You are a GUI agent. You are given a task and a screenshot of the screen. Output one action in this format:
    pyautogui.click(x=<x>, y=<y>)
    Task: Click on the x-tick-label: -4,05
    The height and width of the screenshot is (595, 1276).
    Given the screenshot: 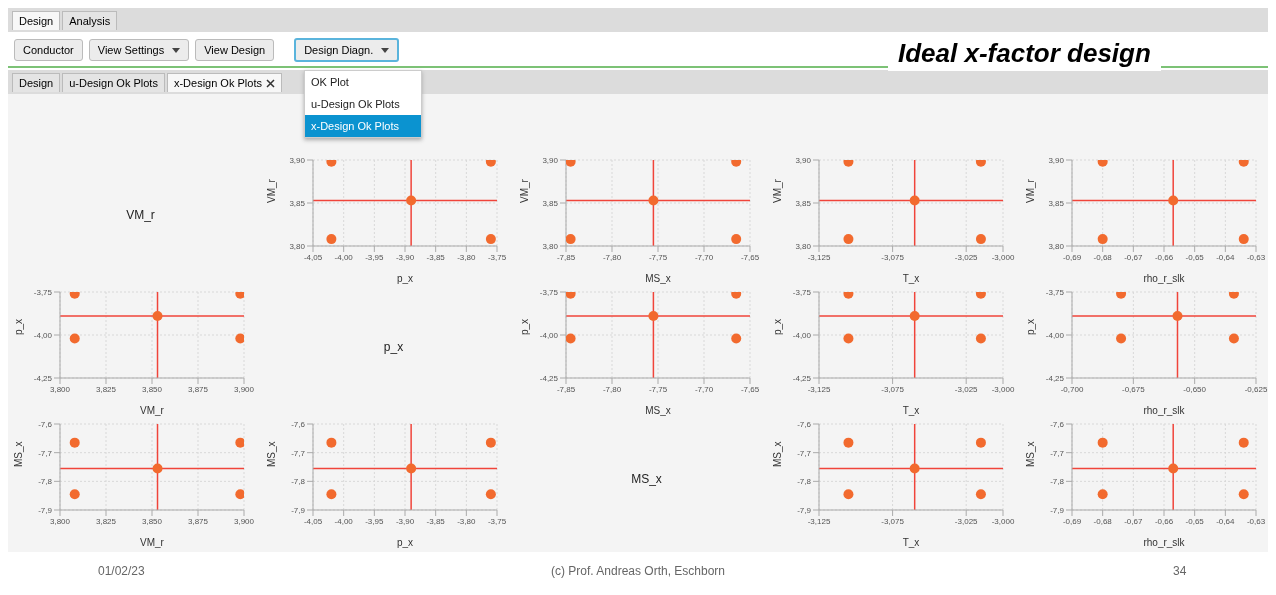 What is the action you would take?
    pyautogui.click(x=313, y=257)
    